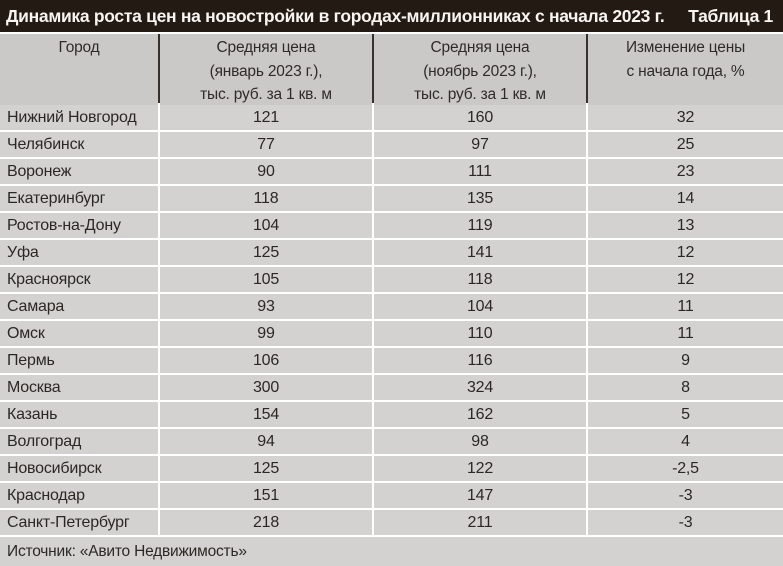  I want to click on city-cell: Самара, so click(79, 306).